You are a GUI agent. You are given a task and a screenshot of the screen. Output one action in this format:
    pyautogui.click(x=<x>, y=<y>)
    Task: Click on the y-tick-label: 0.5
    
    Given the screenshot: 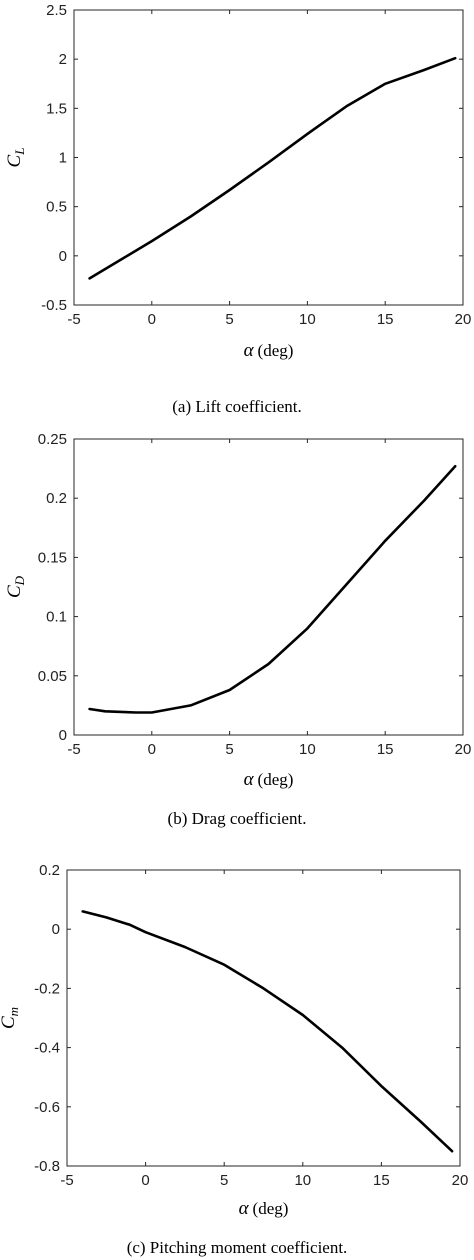 What is the action you would take?
    pyautogui.click(x=56, y=207)
    